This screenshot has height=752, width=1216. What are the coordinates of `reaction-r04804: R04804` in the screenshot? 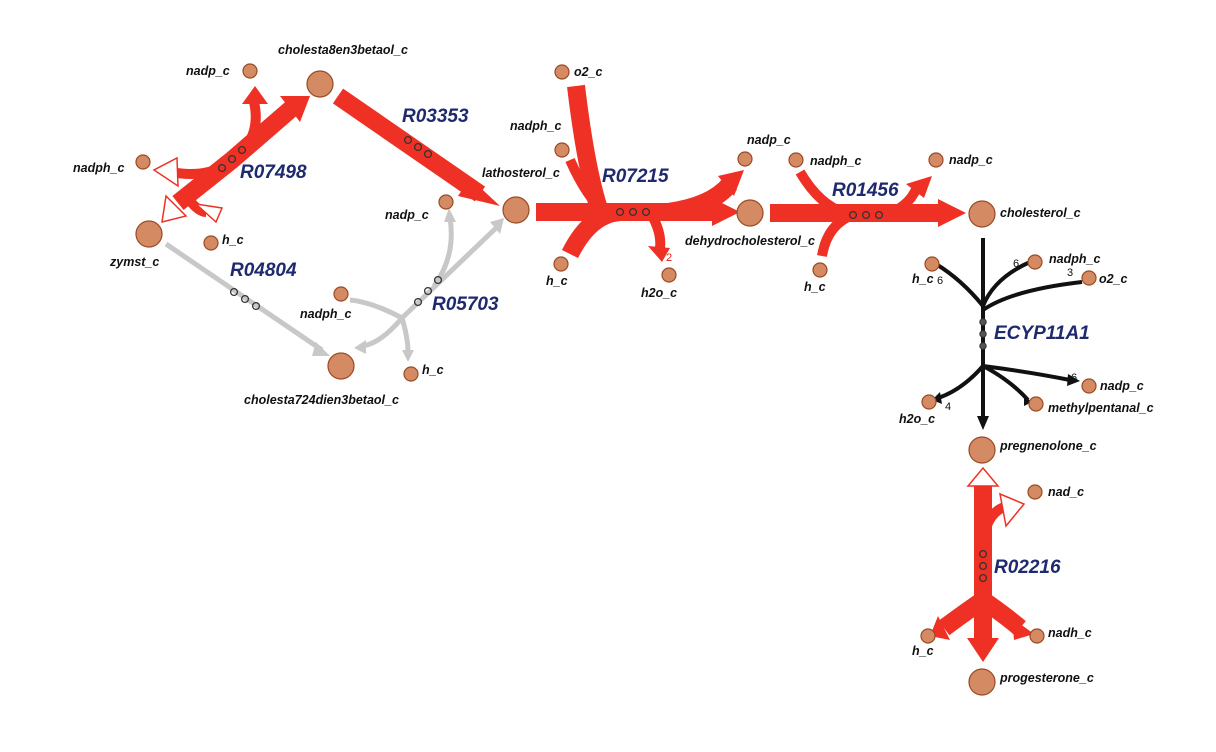 It's located at (247, 298).